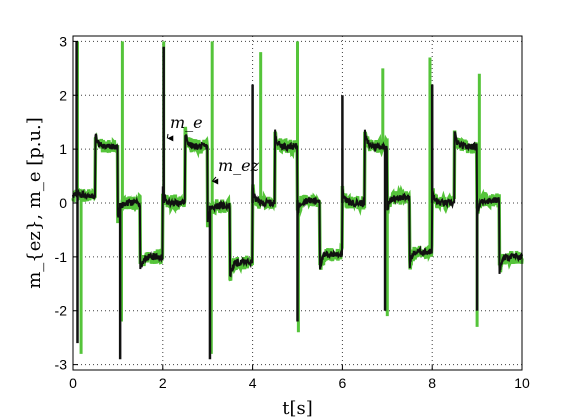 The width and height of the screenshot is (561, 420). I want to click on y-tick-label: 0, so click(63, 203).